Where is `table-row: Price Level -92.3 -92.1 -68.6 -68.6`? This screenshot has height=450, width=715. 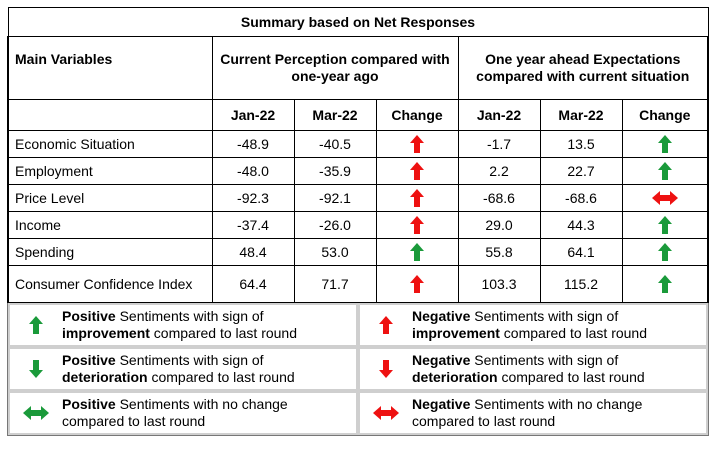
table-row: Price Level -92.3 -92.1 -68.6 -68.6 is located at coordinates (358, 198).